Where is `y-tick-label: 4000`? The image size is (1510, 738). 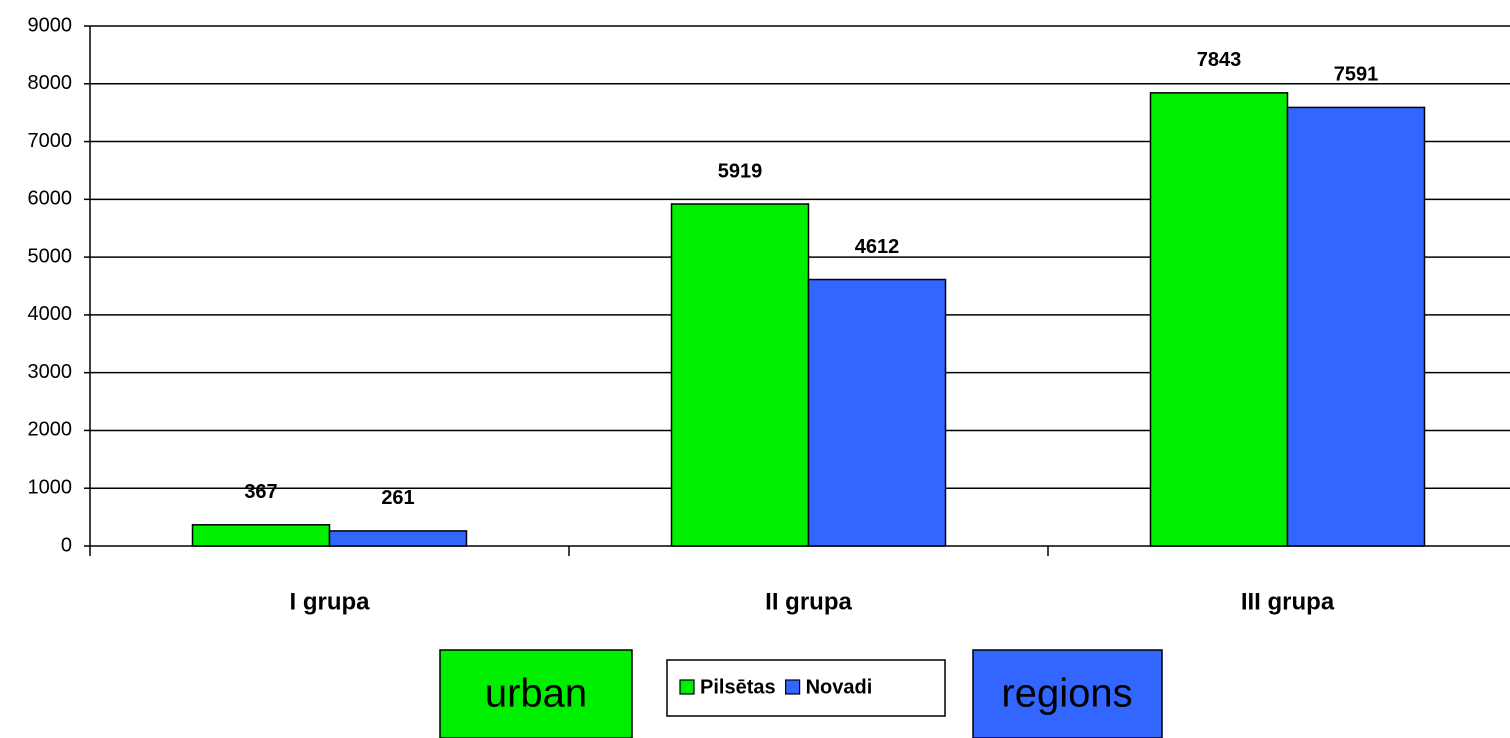 y-tick-label: 4000 is located at coordinates (50, 314).